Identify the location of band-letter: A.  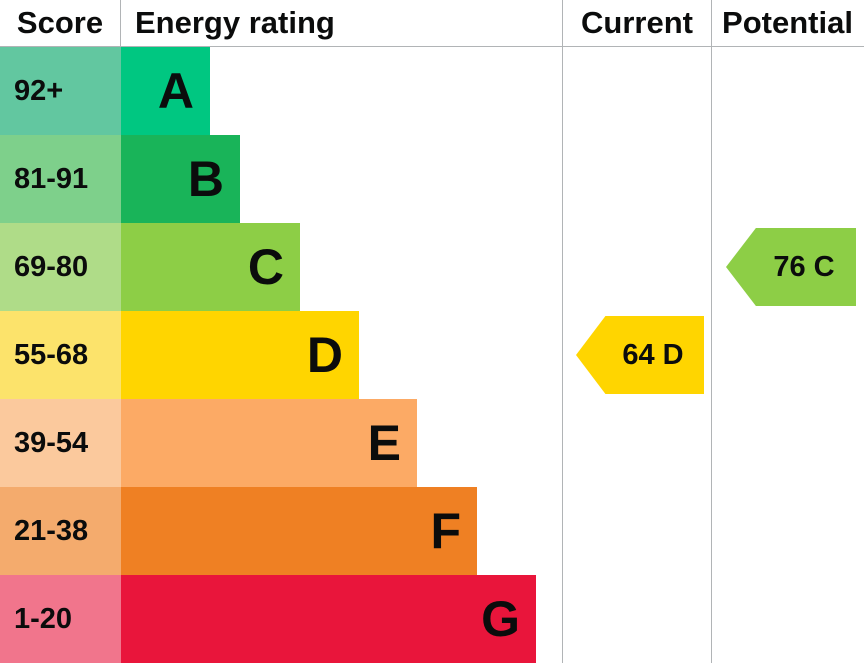
(175, 91).